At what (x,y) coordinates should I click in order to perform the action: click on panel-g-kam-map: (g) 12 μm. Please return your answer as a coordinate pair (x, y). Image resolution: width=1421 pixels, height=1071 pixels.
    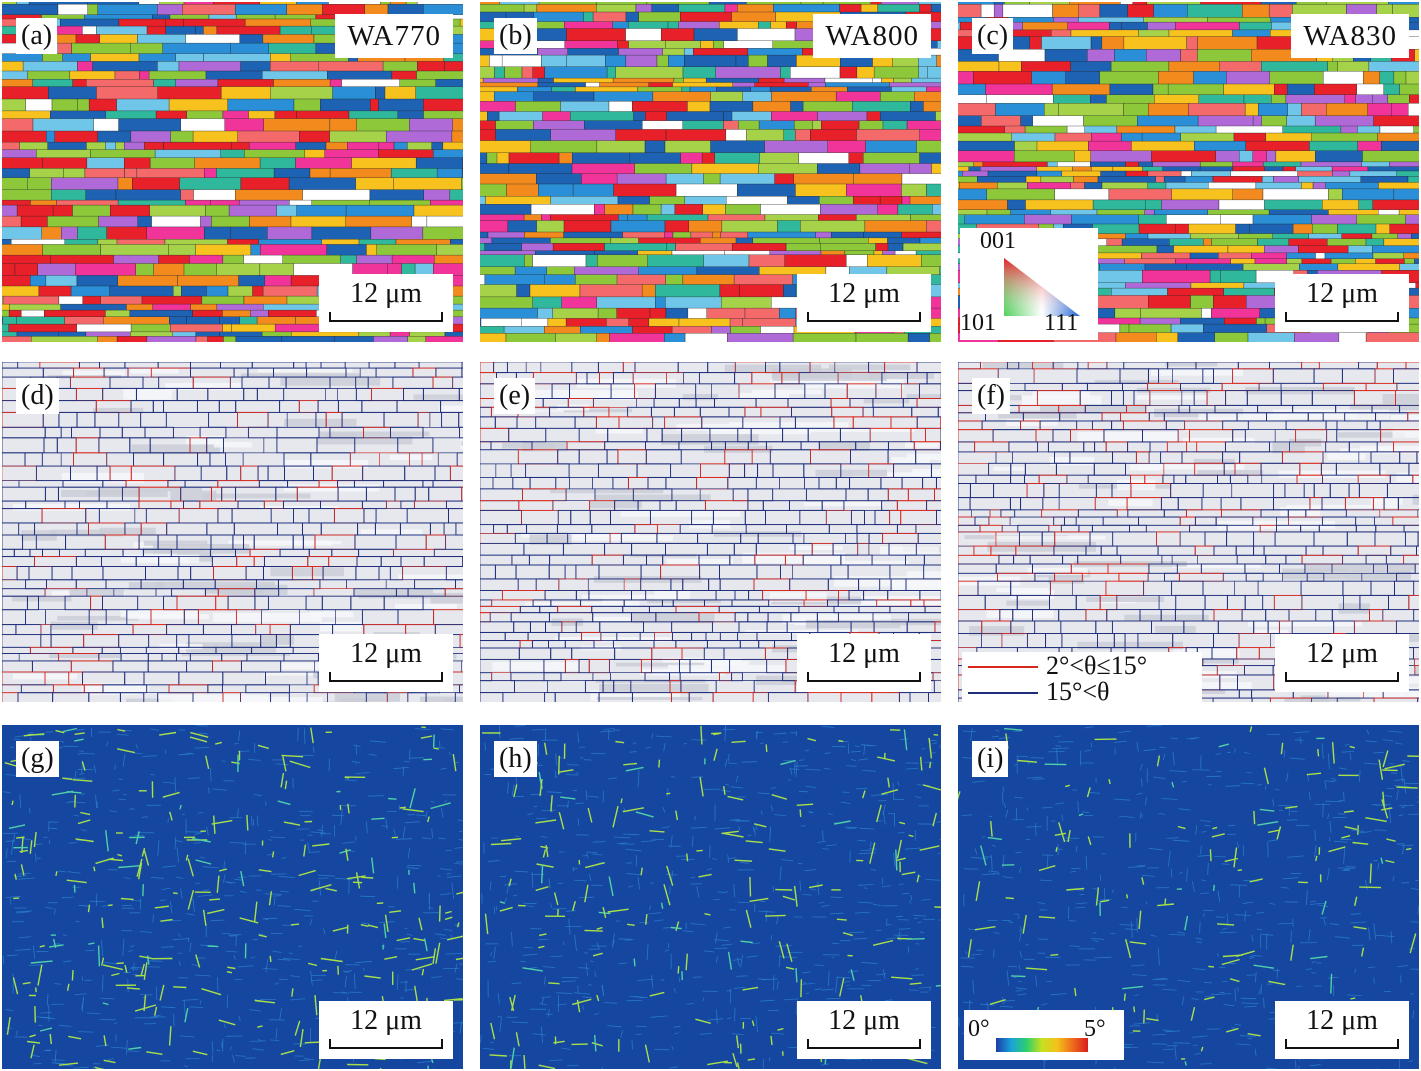
    Looking at the image, I should click on (232, 897).